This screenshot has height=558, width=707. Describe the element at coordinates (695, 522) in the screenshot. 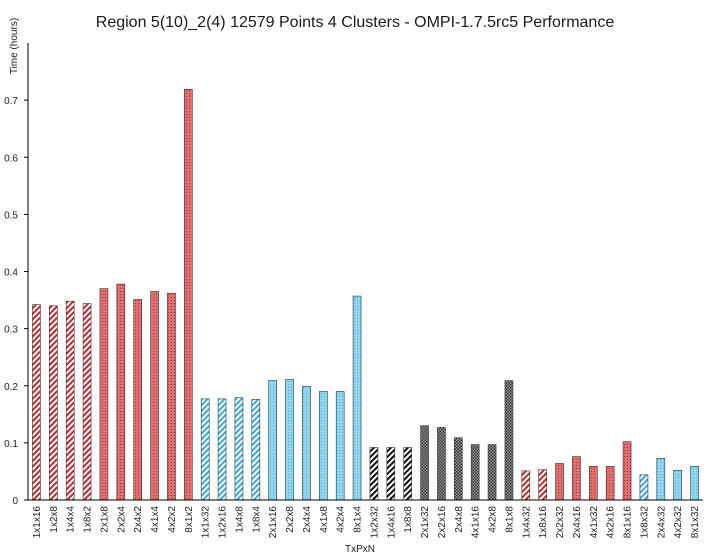

I see `x-tick-label: 8x1x32` at that location.